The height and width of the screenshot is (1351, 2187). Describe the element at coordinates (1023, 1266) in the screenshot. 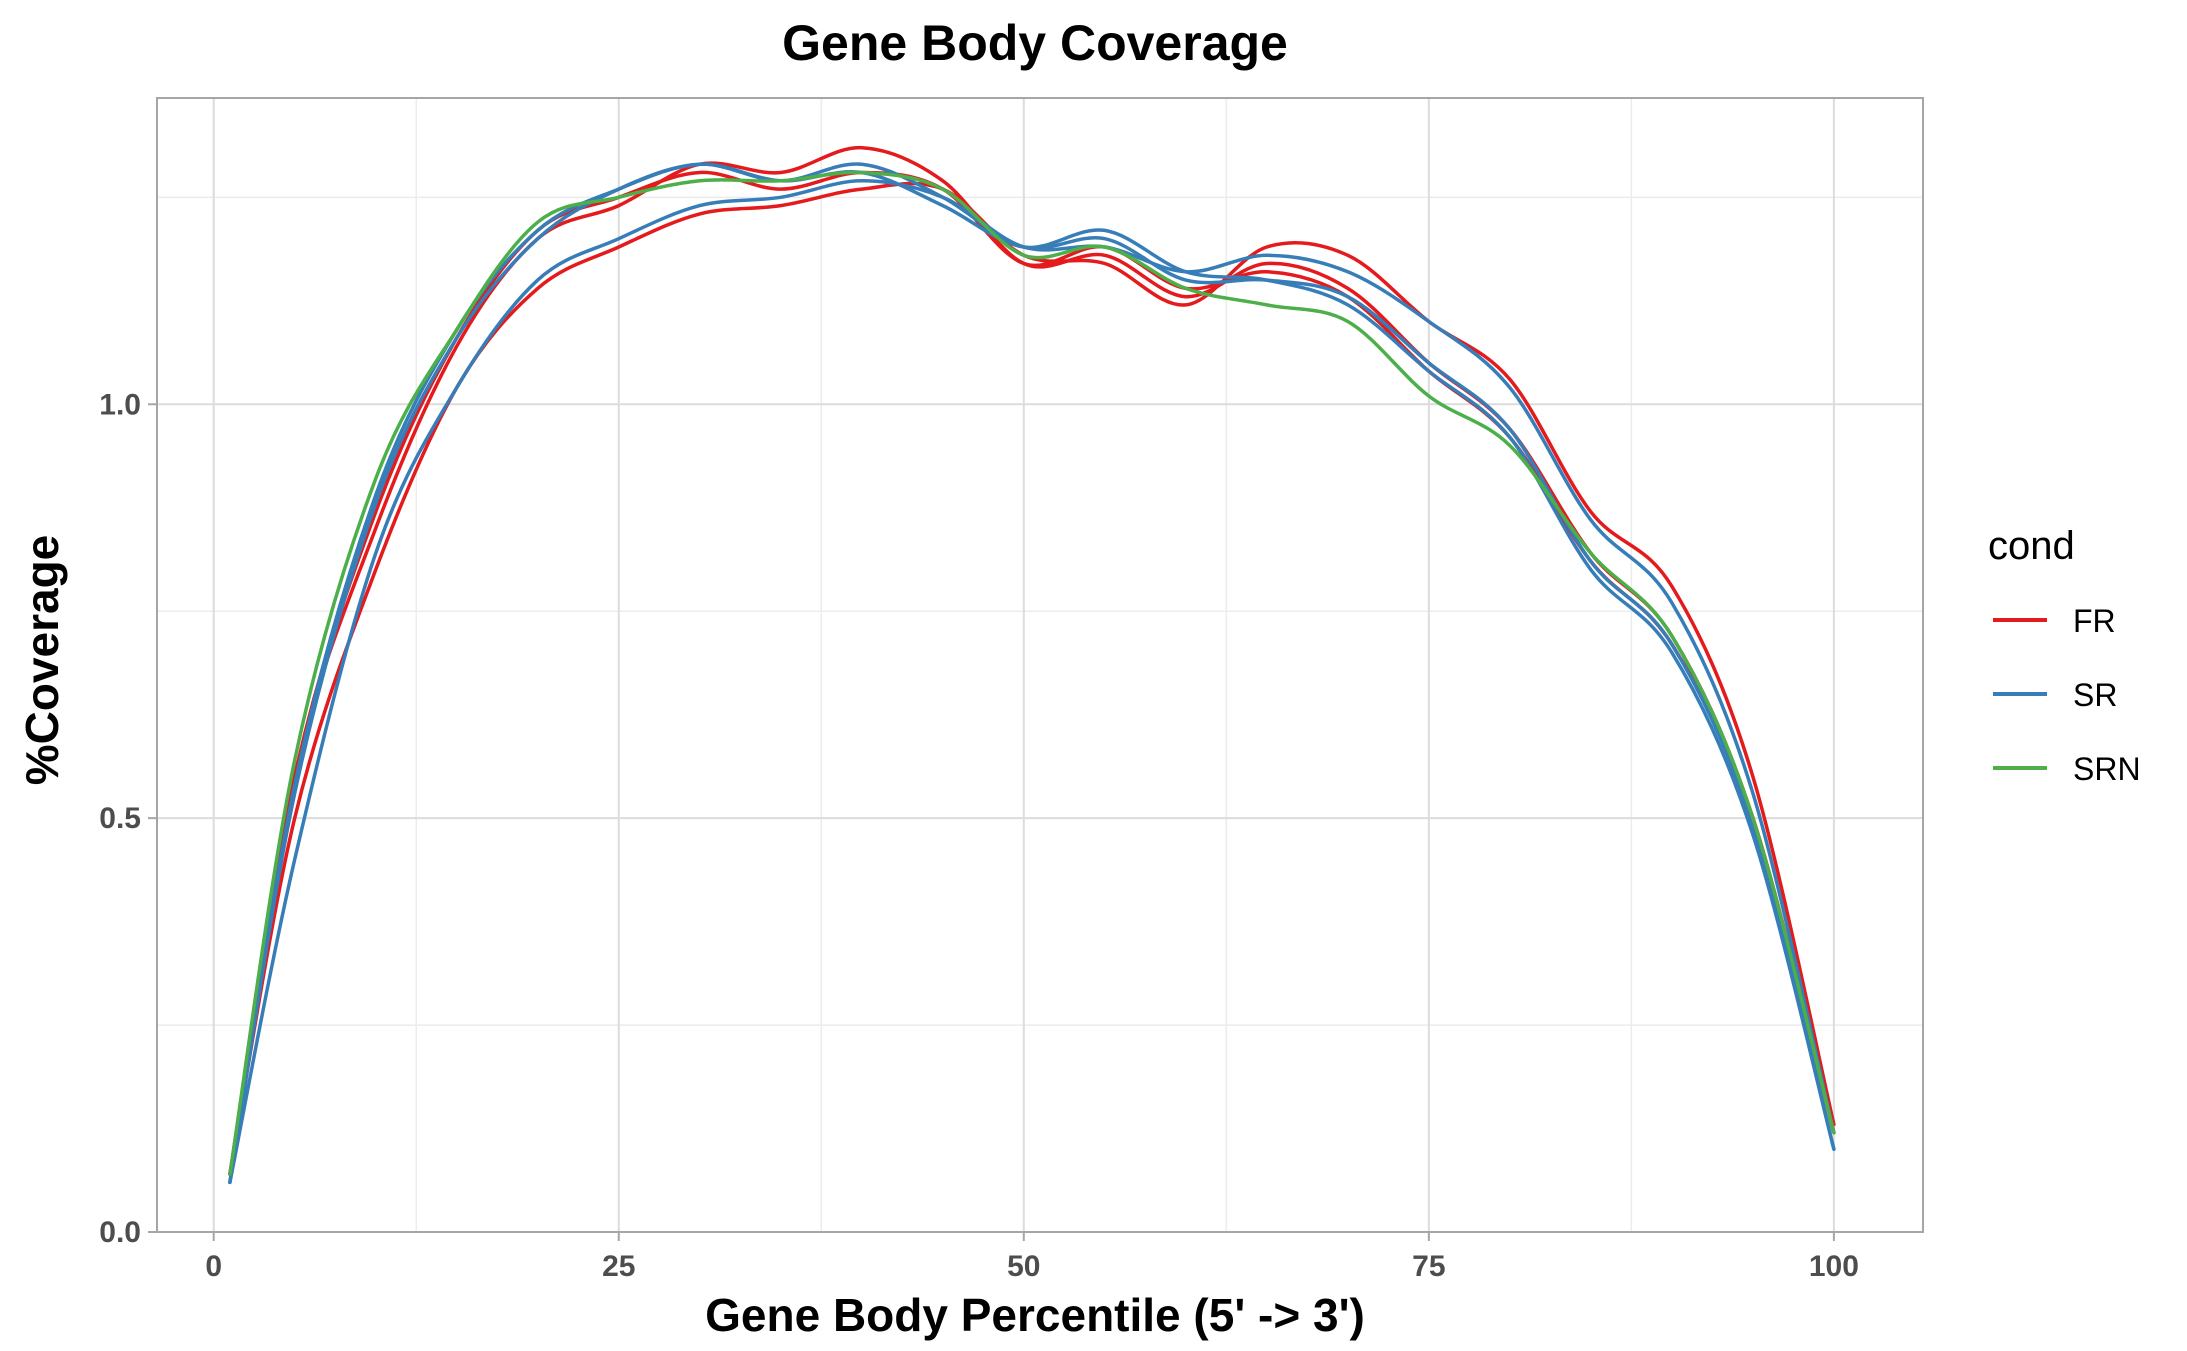

I see `x-tick-label: 50` at that location.